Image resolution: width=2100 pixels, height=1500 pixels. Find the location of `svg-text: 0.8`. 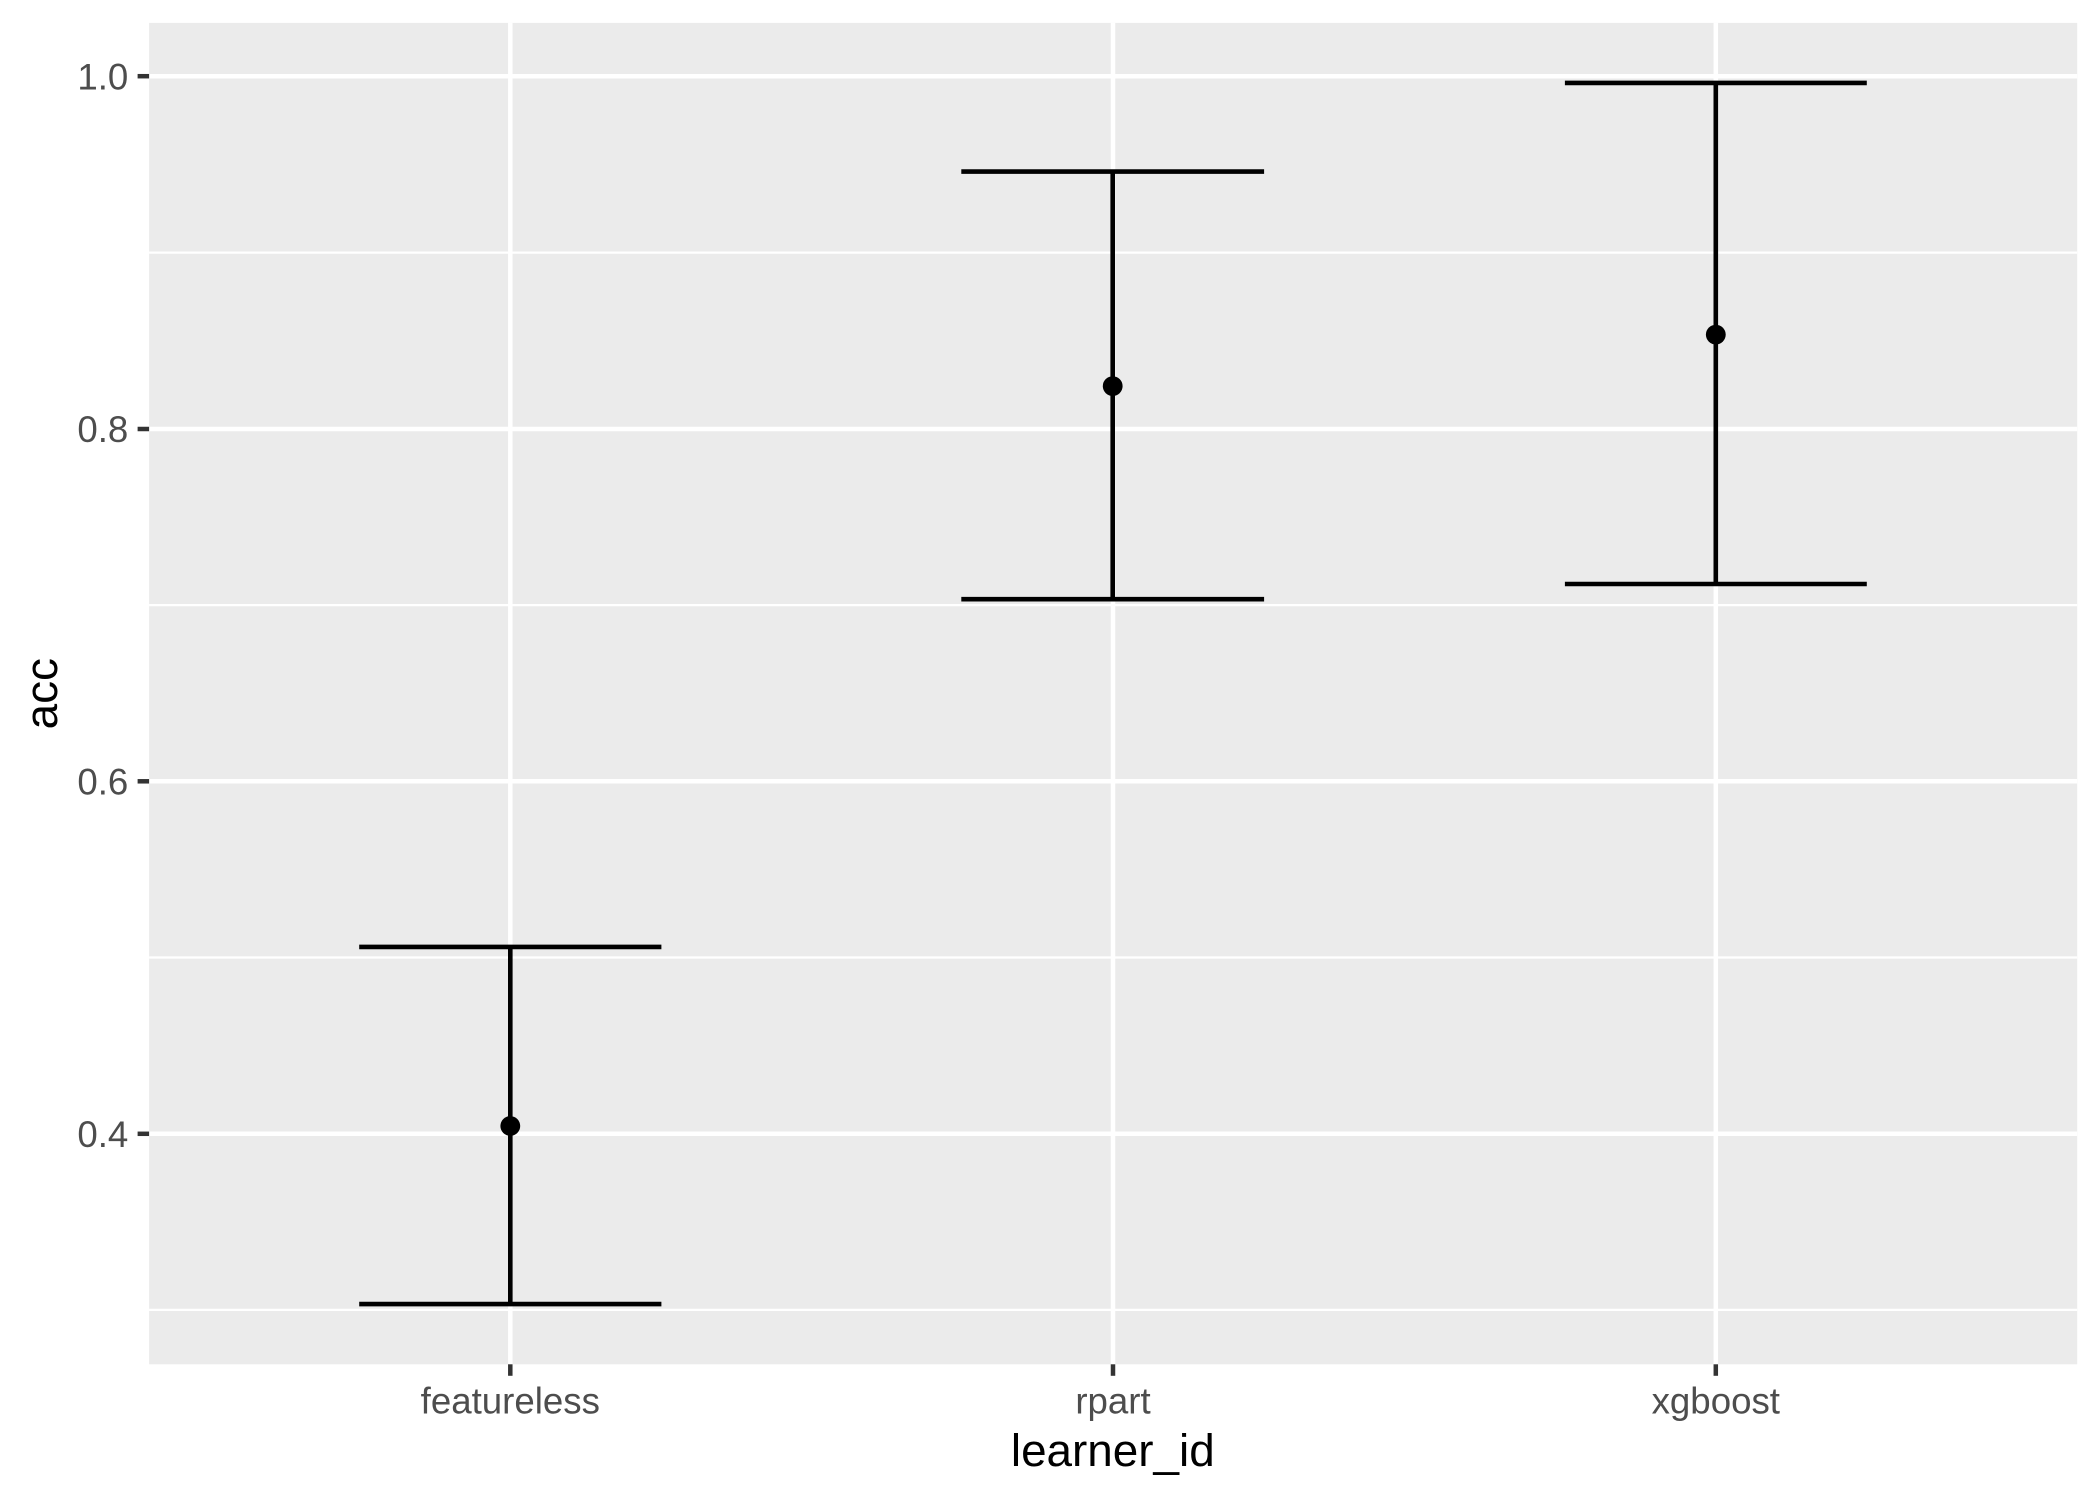

svg-text: 0.8 is located at coordinates (102, 429).